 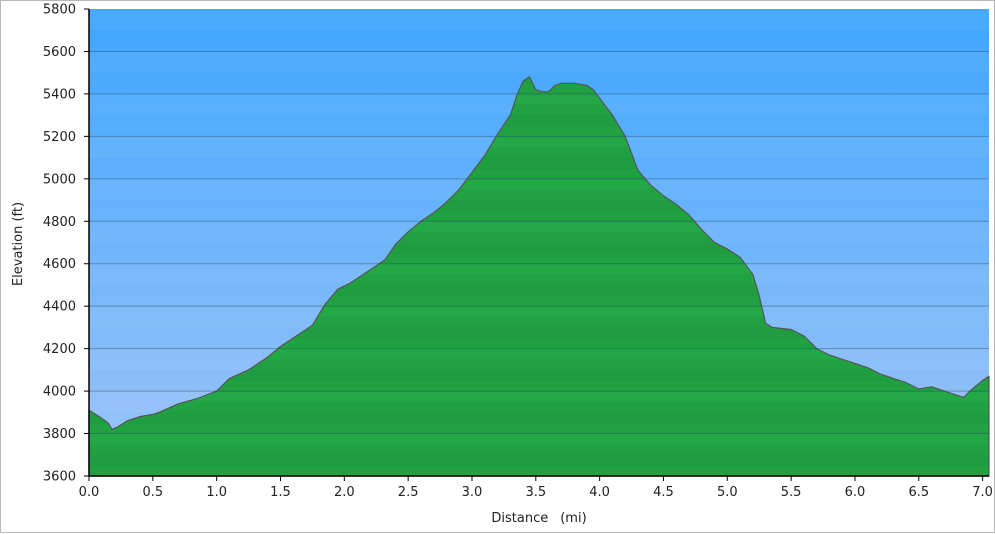 I want to click on x-tick-label: 1.5, so click(x=280, y=492).